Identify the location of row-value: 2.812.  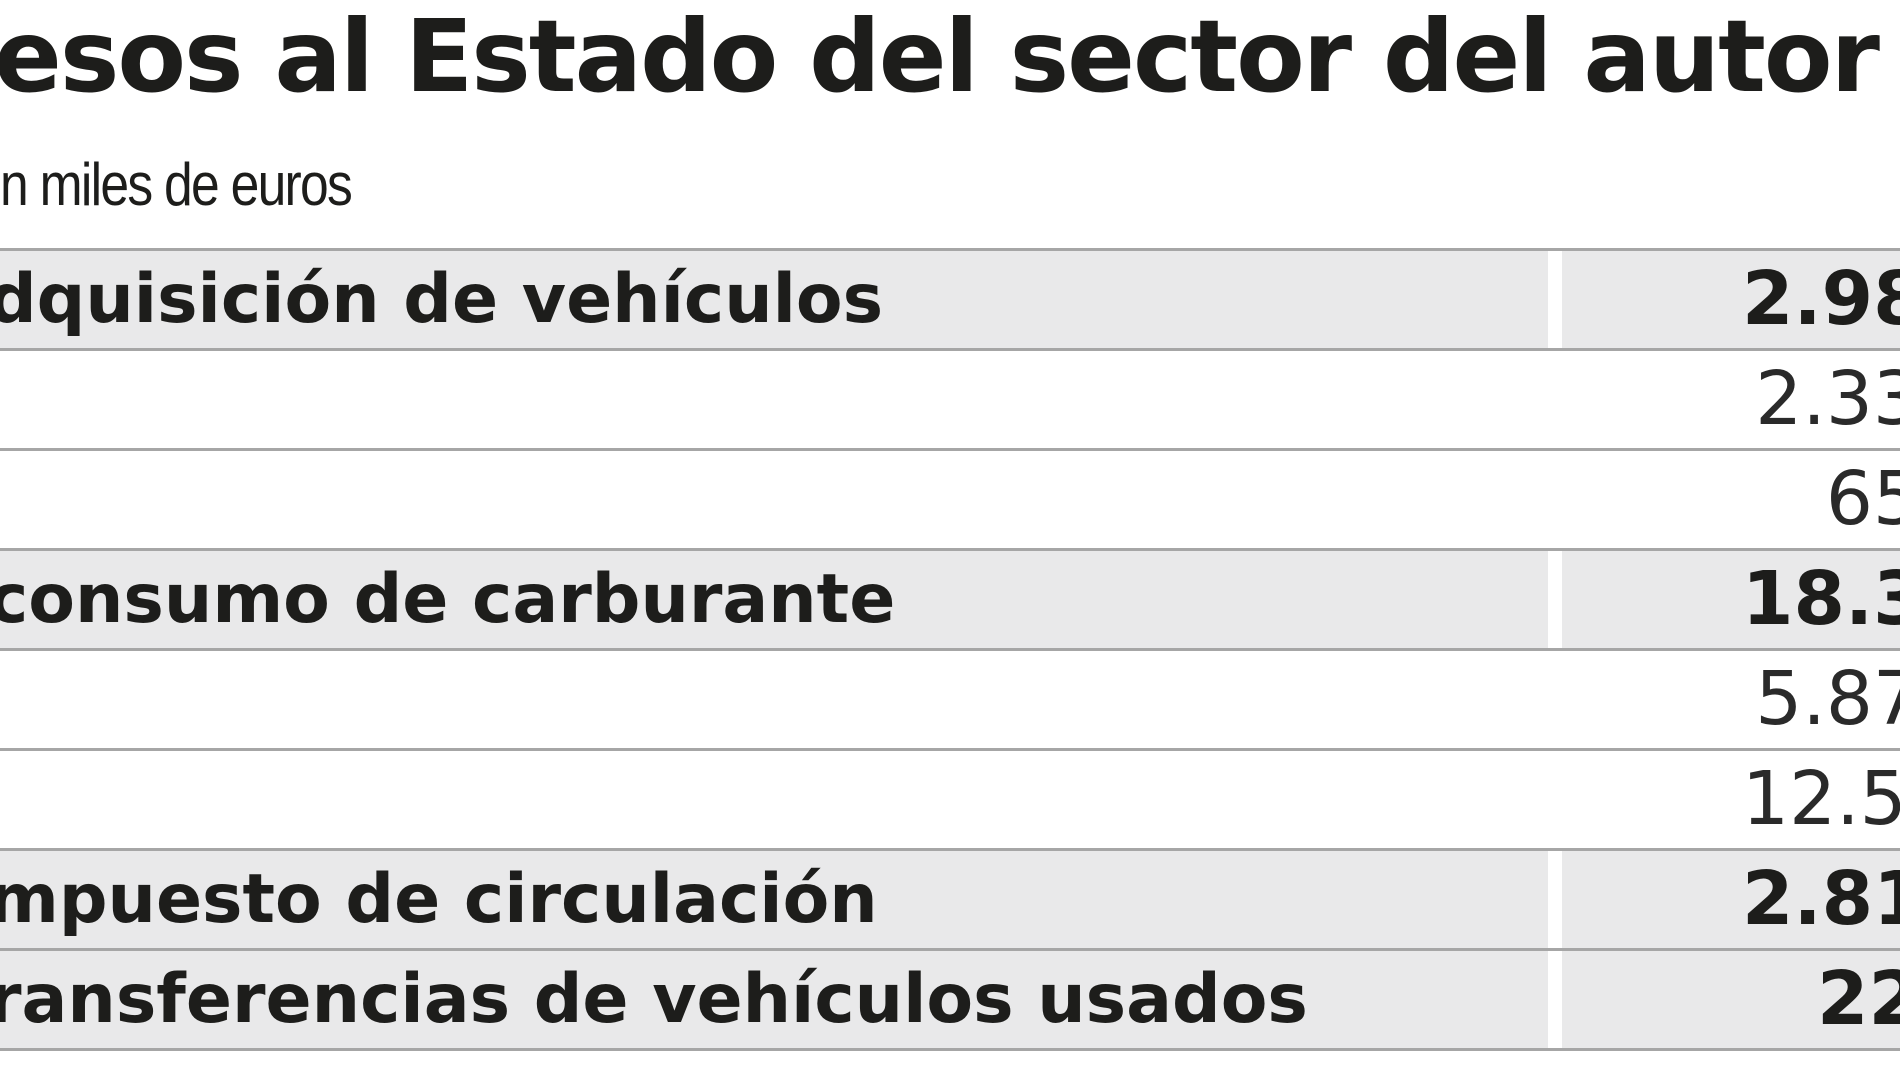
(1821, 899).